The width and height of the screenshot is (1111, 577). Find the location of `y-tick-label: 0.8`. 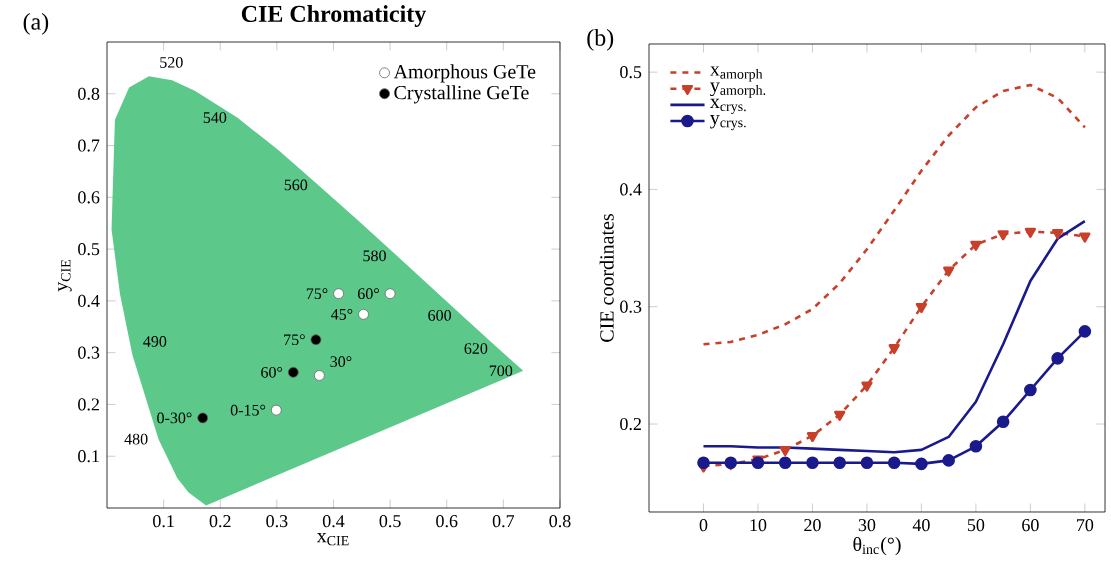

y-tick-label: 0.8 is located at coordinates (89, 93).